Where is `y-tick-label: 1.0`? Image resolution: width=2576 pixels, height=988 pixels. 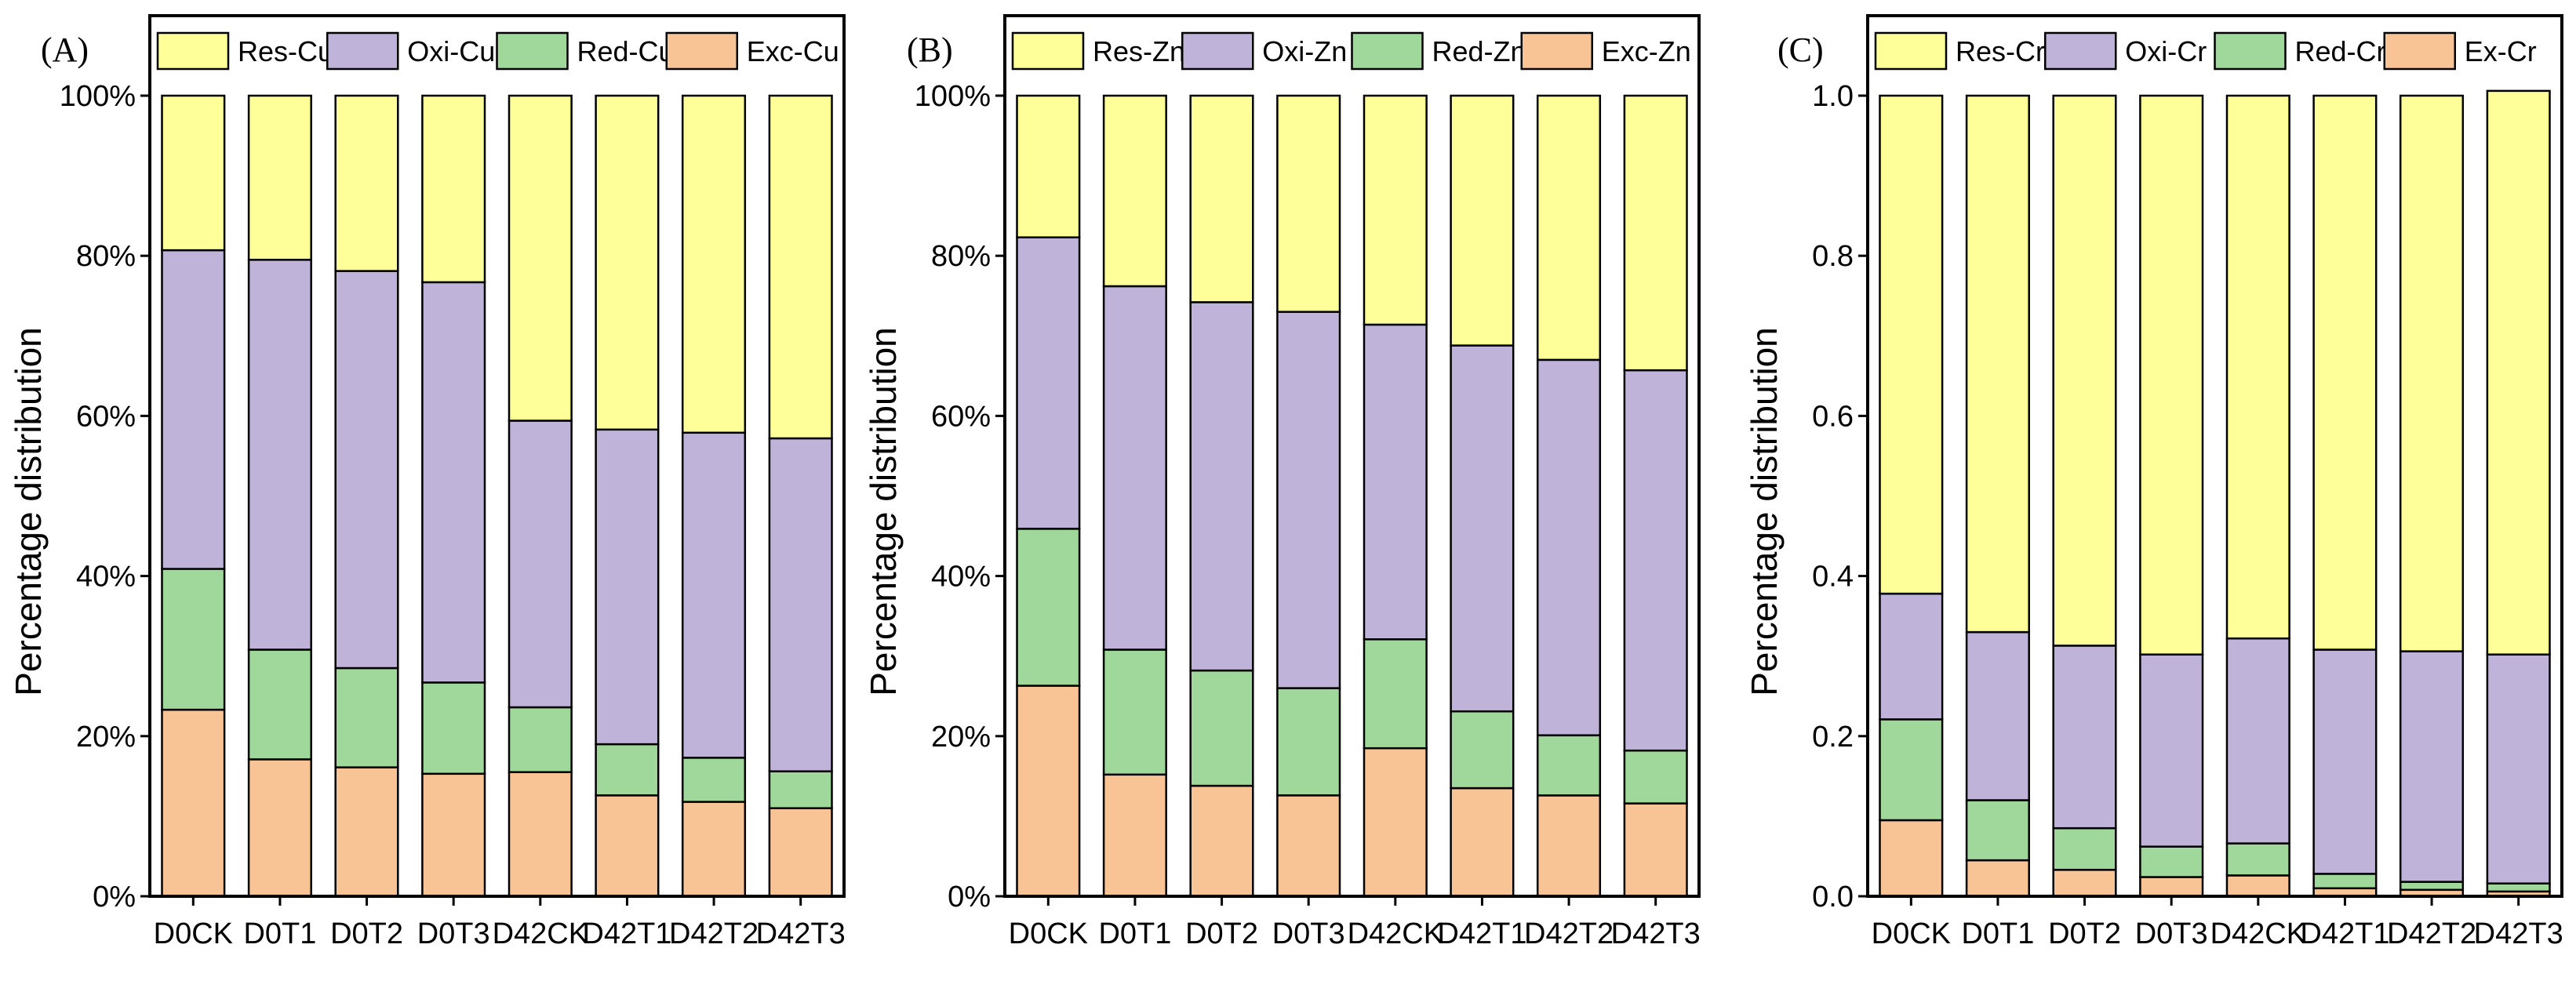
y-tick-label: 1.0 is located at coordinates (1833, 96).